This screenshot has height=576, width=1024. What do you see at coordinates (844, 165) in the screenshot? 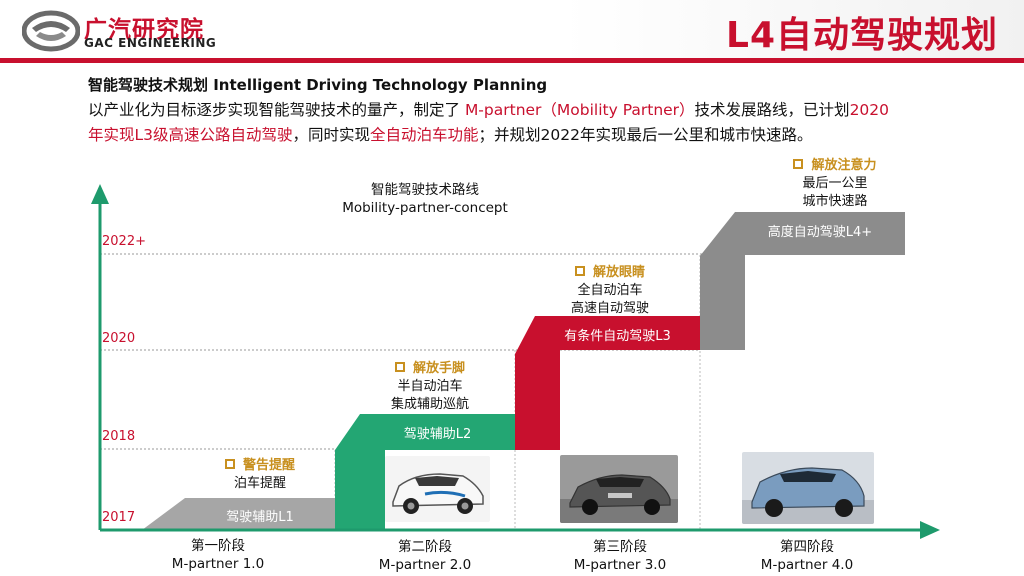
I see `note-heading-text: 解放注意力` at bounding box center [844, 165].